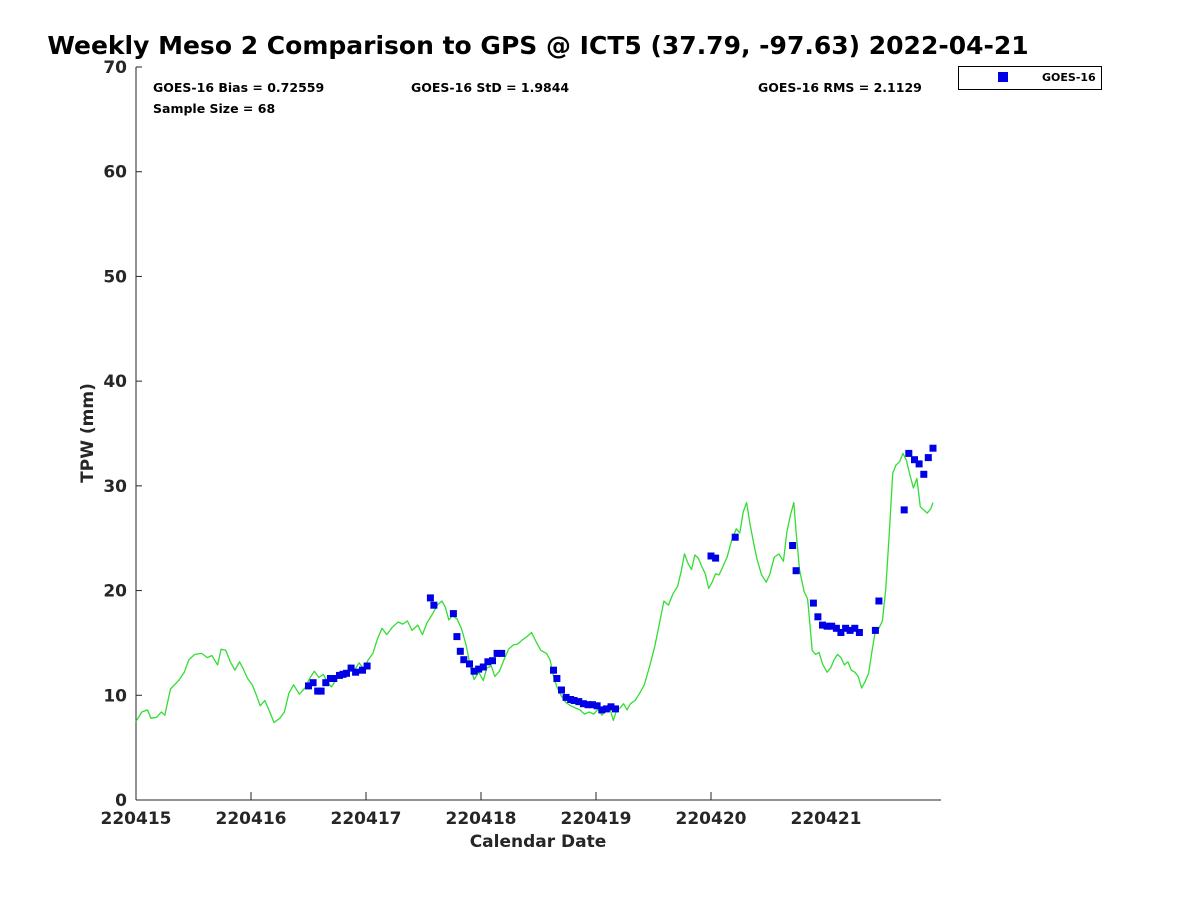 The height and width of the screenshot is (900, 1200). Describe the element at coordinates (88, 433) in the screenshot. I see `y-axis-label: TPW (mm)` at that location.